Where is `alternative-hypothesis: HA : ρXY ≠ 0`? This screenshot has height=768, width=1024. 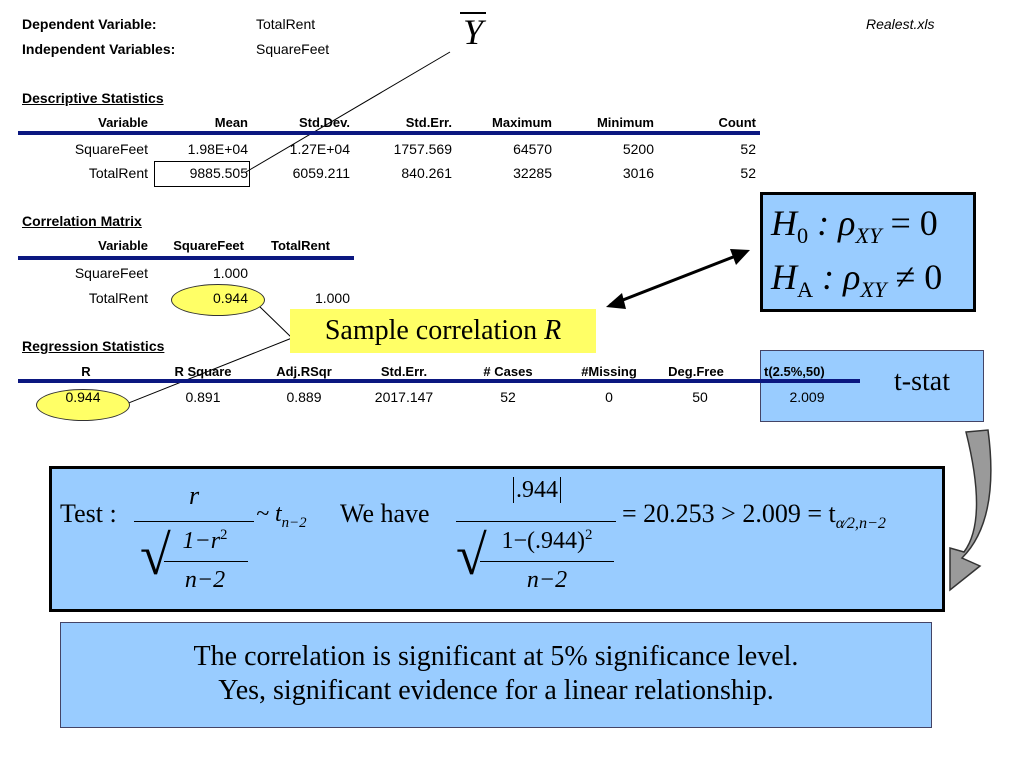
alternative-hypothesis: HA : ρXY ≠ 0 is located at coordinates (857, 280).